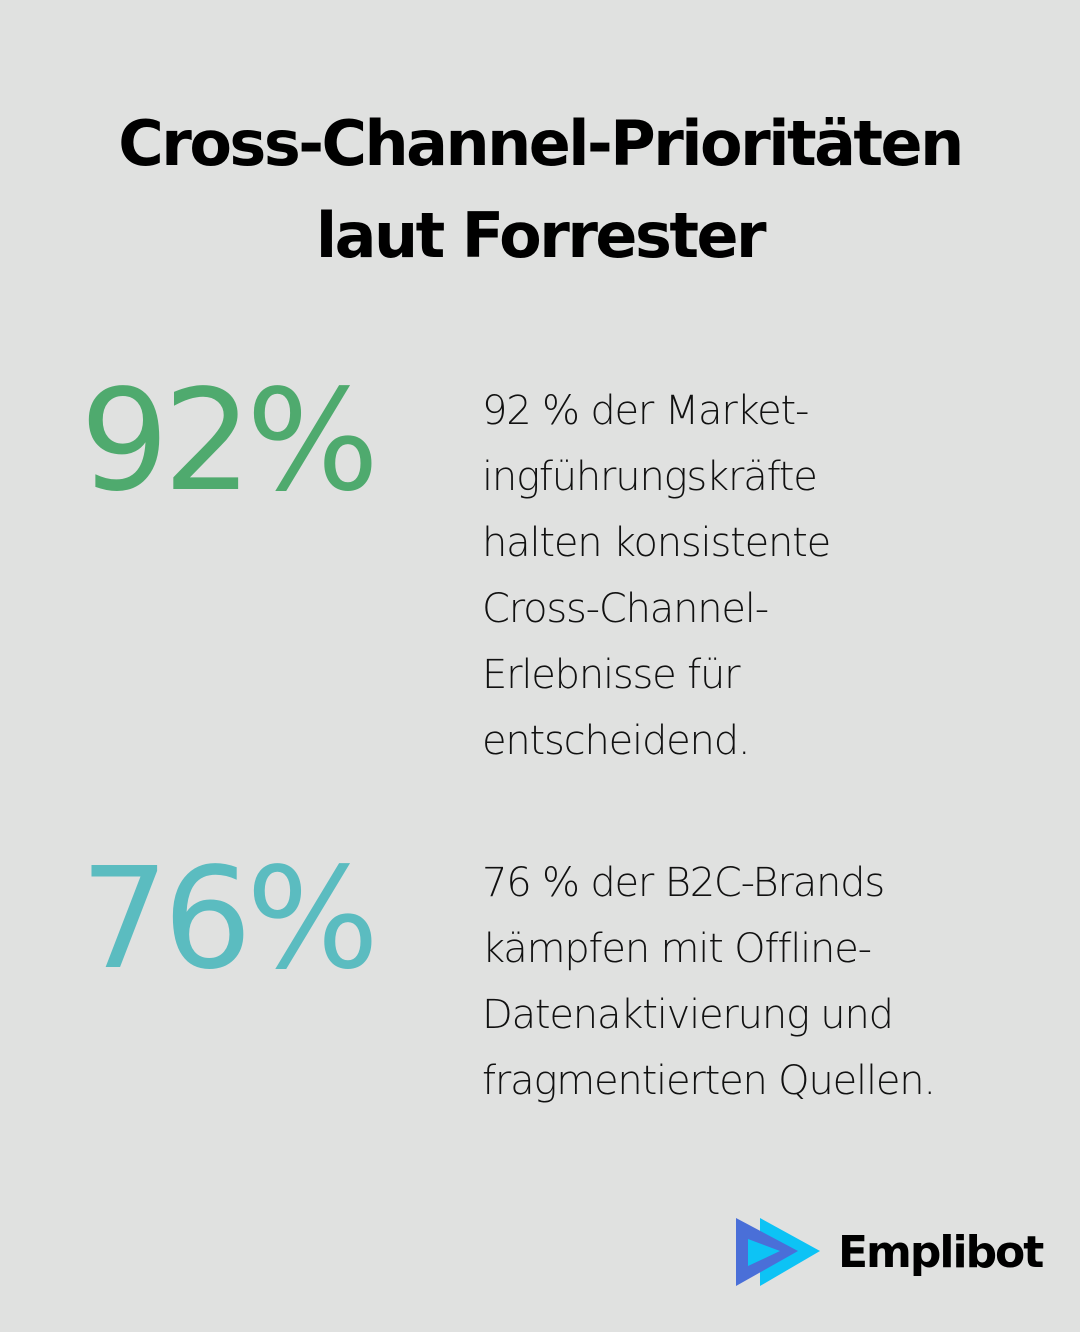 This screenshot has height=1332, width=1080. I want to click on stat-text-line: Datenaktivierung und, so click(688, 1015).